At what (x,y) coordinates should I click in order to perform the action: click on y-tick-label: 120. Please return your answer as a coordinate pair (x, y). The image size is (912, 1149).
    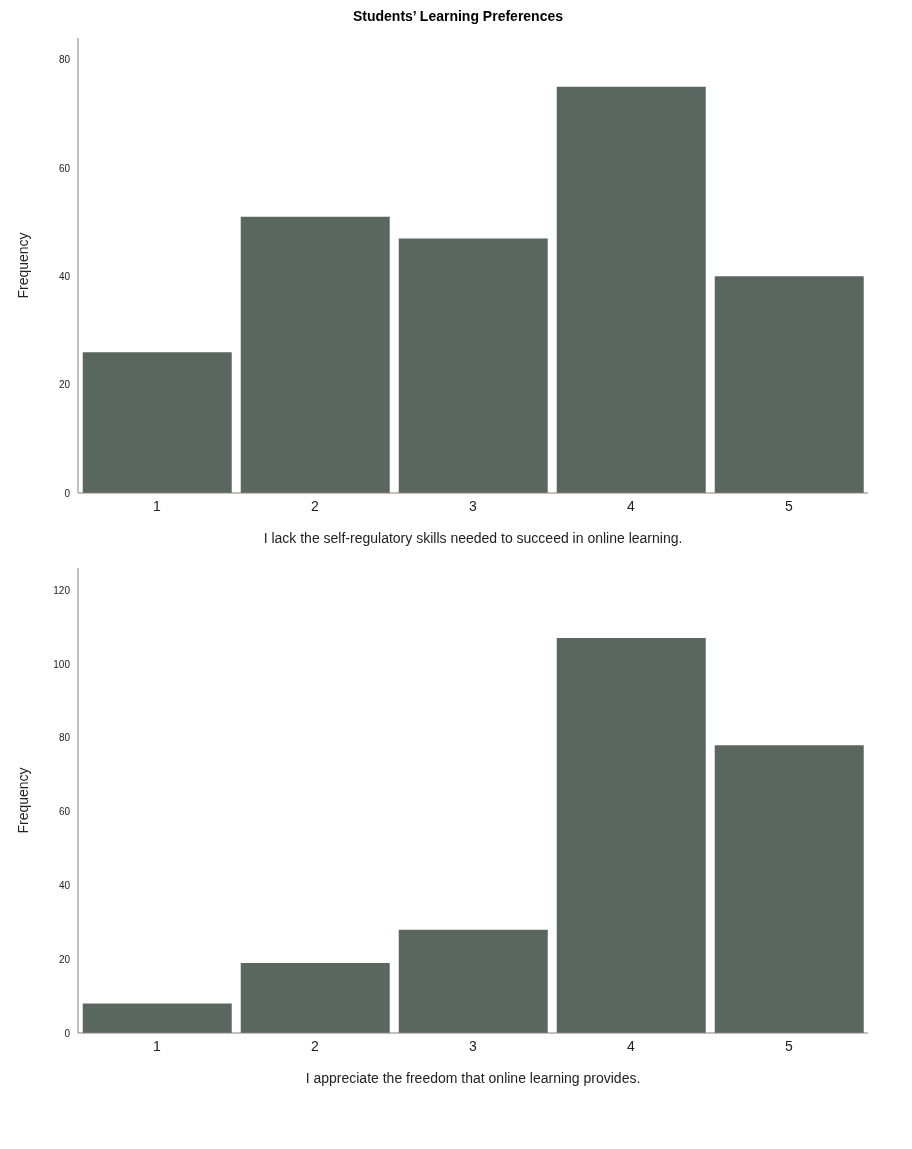
    Looking at the image, I should click on (62, 590).